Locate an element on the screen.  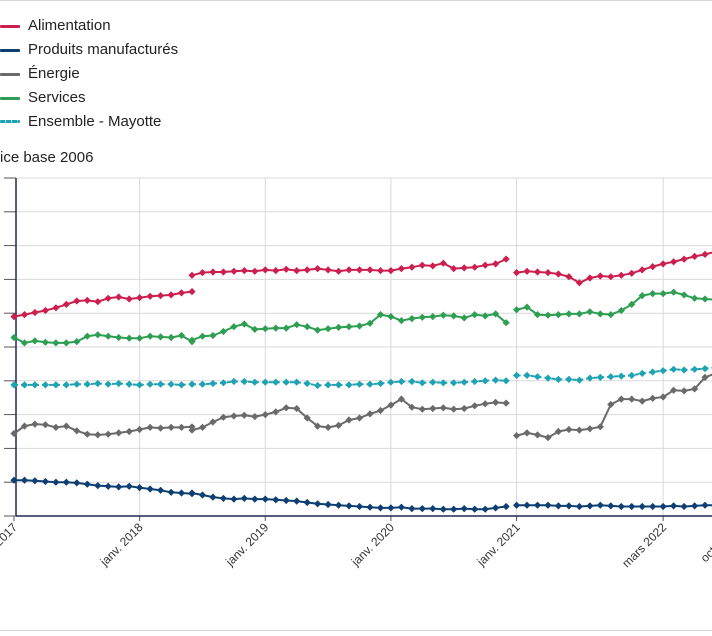
frame-top-border is located at coordinates (356, 0).